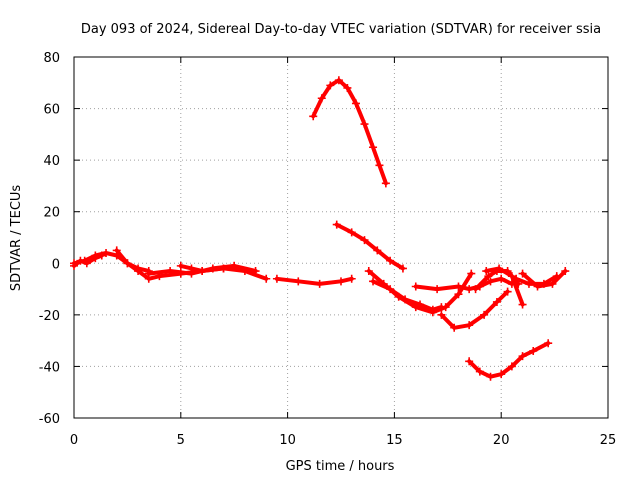 The height and width of the screenshot is (480, 640). I want to click on y-axis-label: SDTVAR / TECUs, so click(16, 238).